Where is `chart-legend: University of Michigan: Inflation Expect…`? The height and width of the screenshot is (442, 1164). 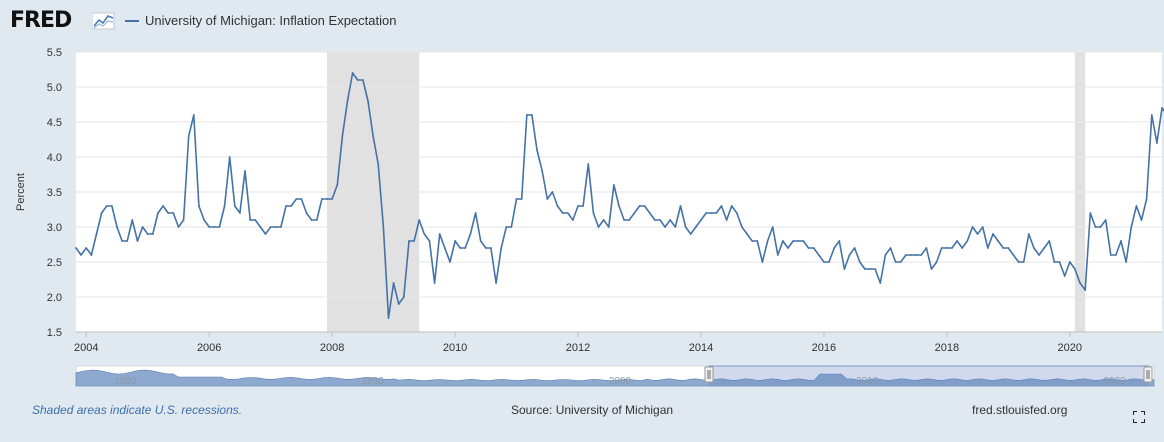
chart-legend: University of Michigan: Inflation Expect… is located at coordinates (260, 20).